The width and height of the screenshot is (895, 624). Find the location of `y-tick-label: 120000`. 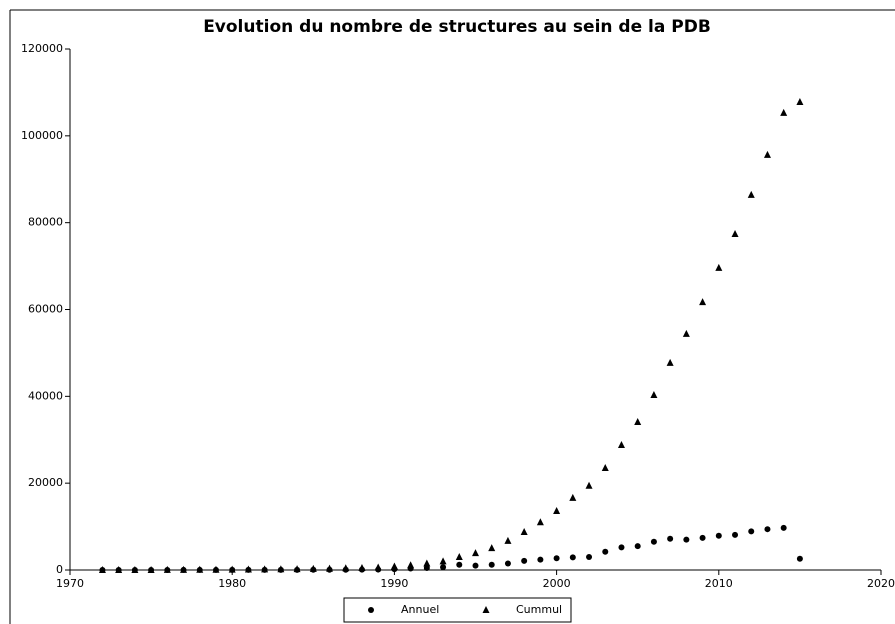

y-tick-label: 120000 is located at coordinates (42, 48).